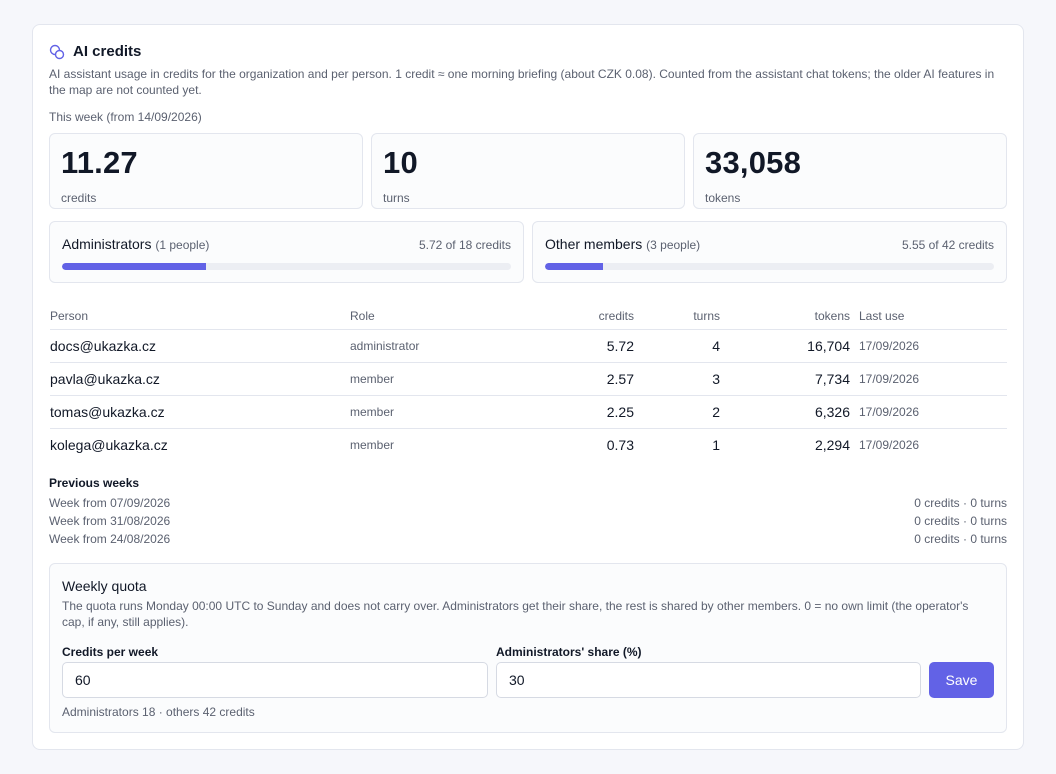 The image size is (1056, 774). What do you see at coordinates (528, 503) in the screenshot?
I see `previous-week-row: Week from 07/09/2026 0 credits · 0 turns` at bounding box center [528, 503].